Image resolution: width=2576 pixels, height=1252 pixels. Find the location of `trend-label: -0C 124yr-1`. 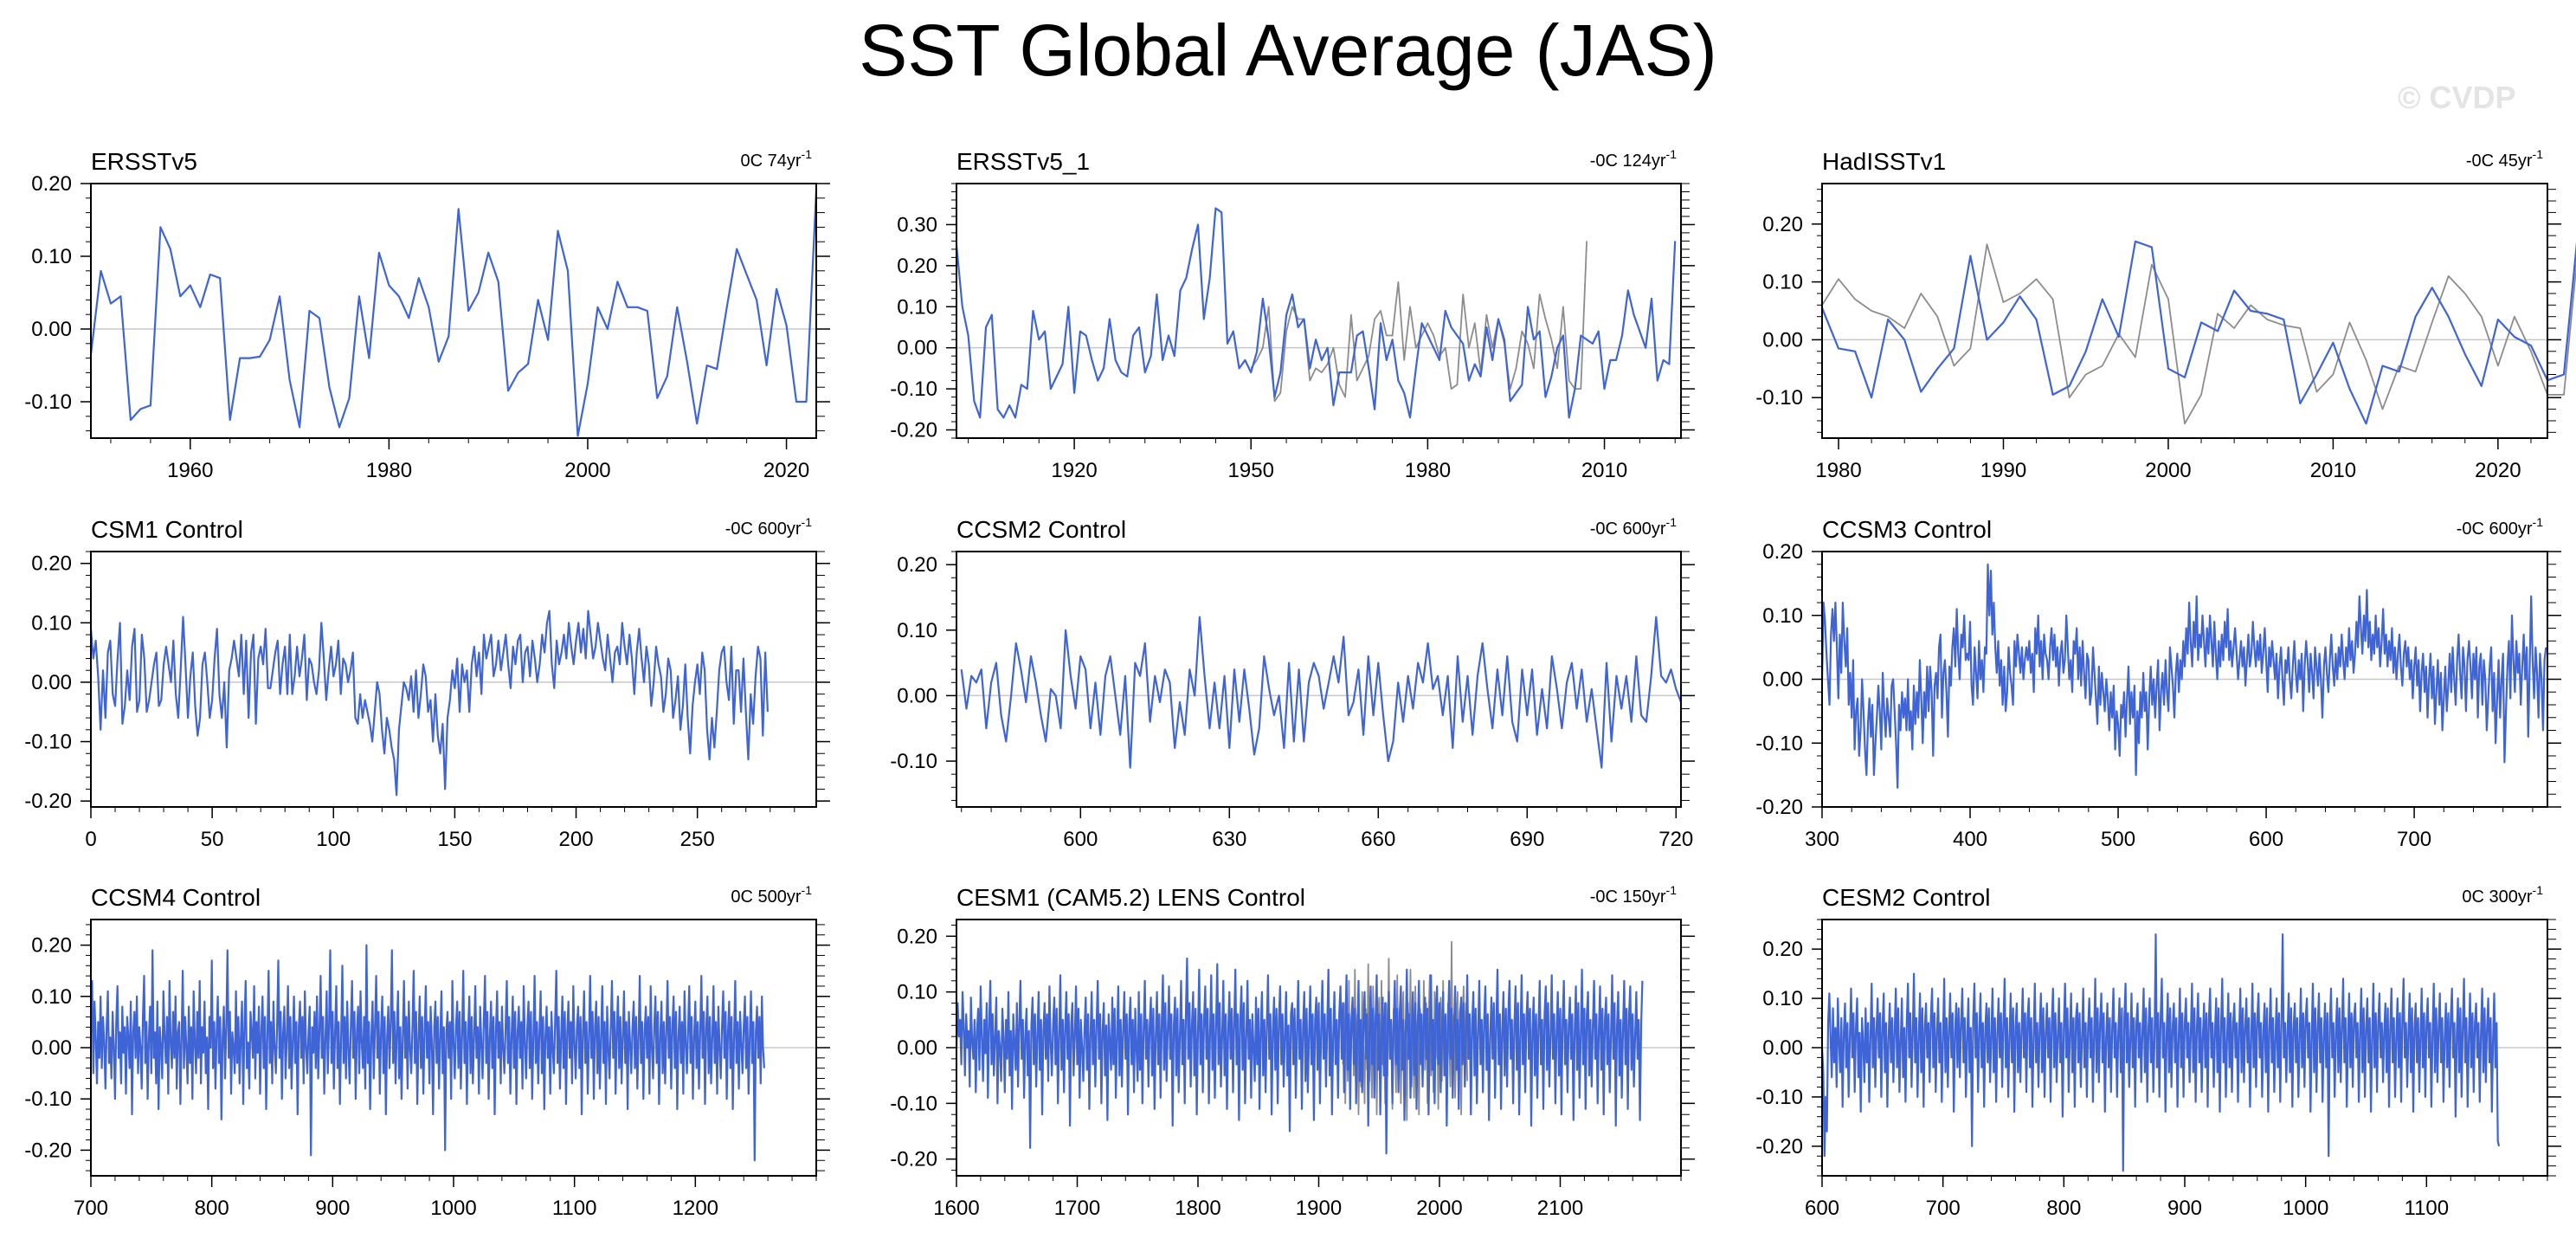

trend-label: -0C 124yr-1 is located at coordinates (1633, 159).